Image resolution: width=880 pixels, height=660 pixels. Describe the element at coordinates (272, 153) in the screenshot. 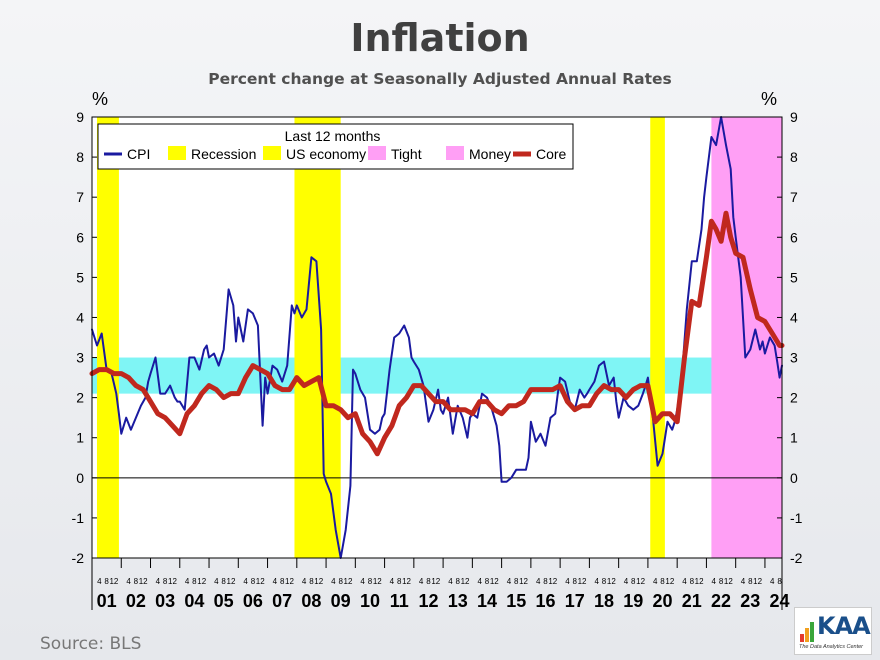

I see `legend-swatch-us-economy` at that location.